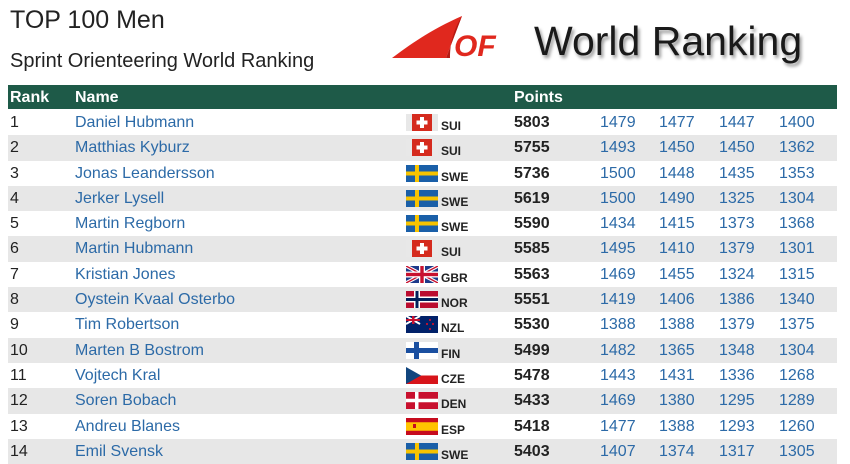  I want to click on score-link: 1386, so click(737, 300).